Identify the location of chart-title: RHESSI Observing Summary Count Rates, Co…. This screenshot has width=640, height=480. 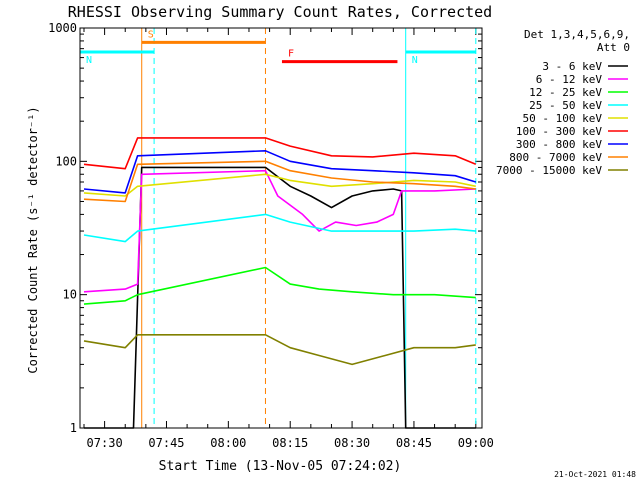
(280, 12).